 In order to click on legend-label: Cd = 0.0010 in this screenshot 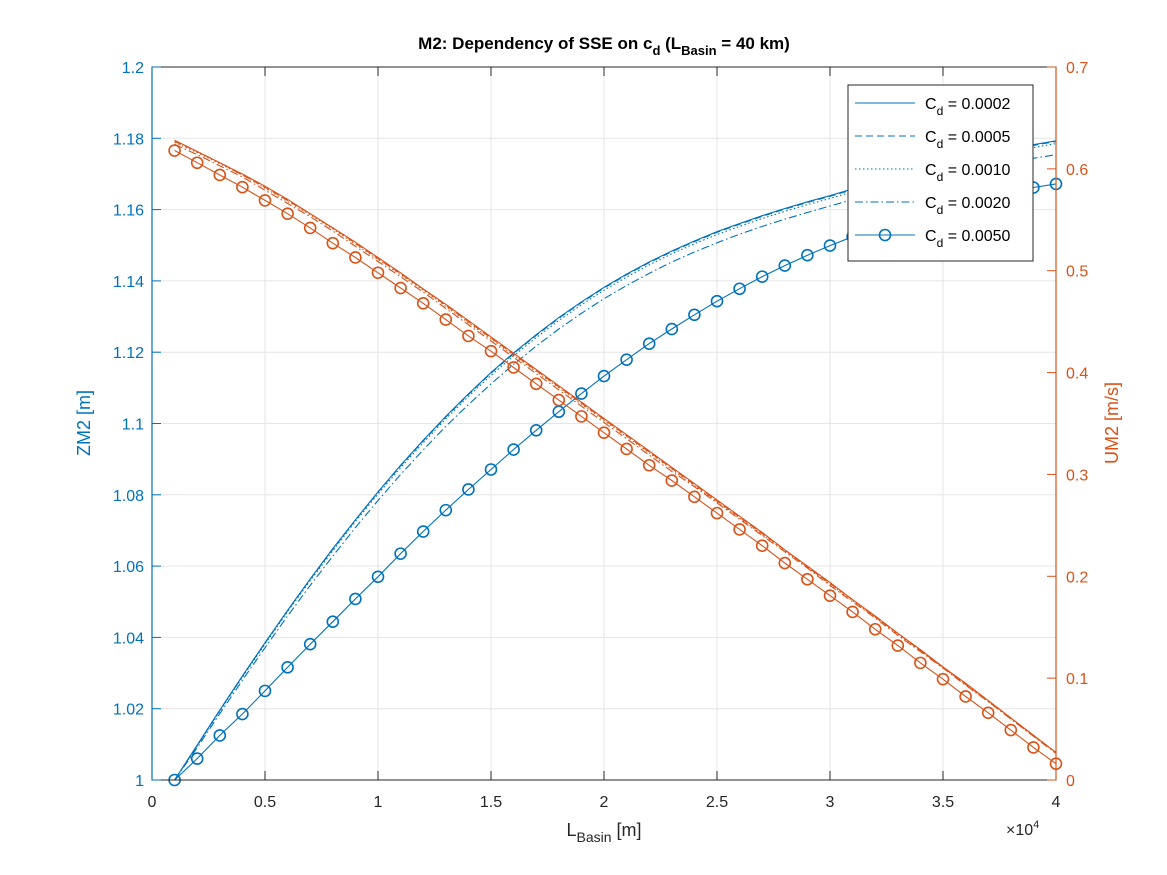, I will do `click(968, 173)`.